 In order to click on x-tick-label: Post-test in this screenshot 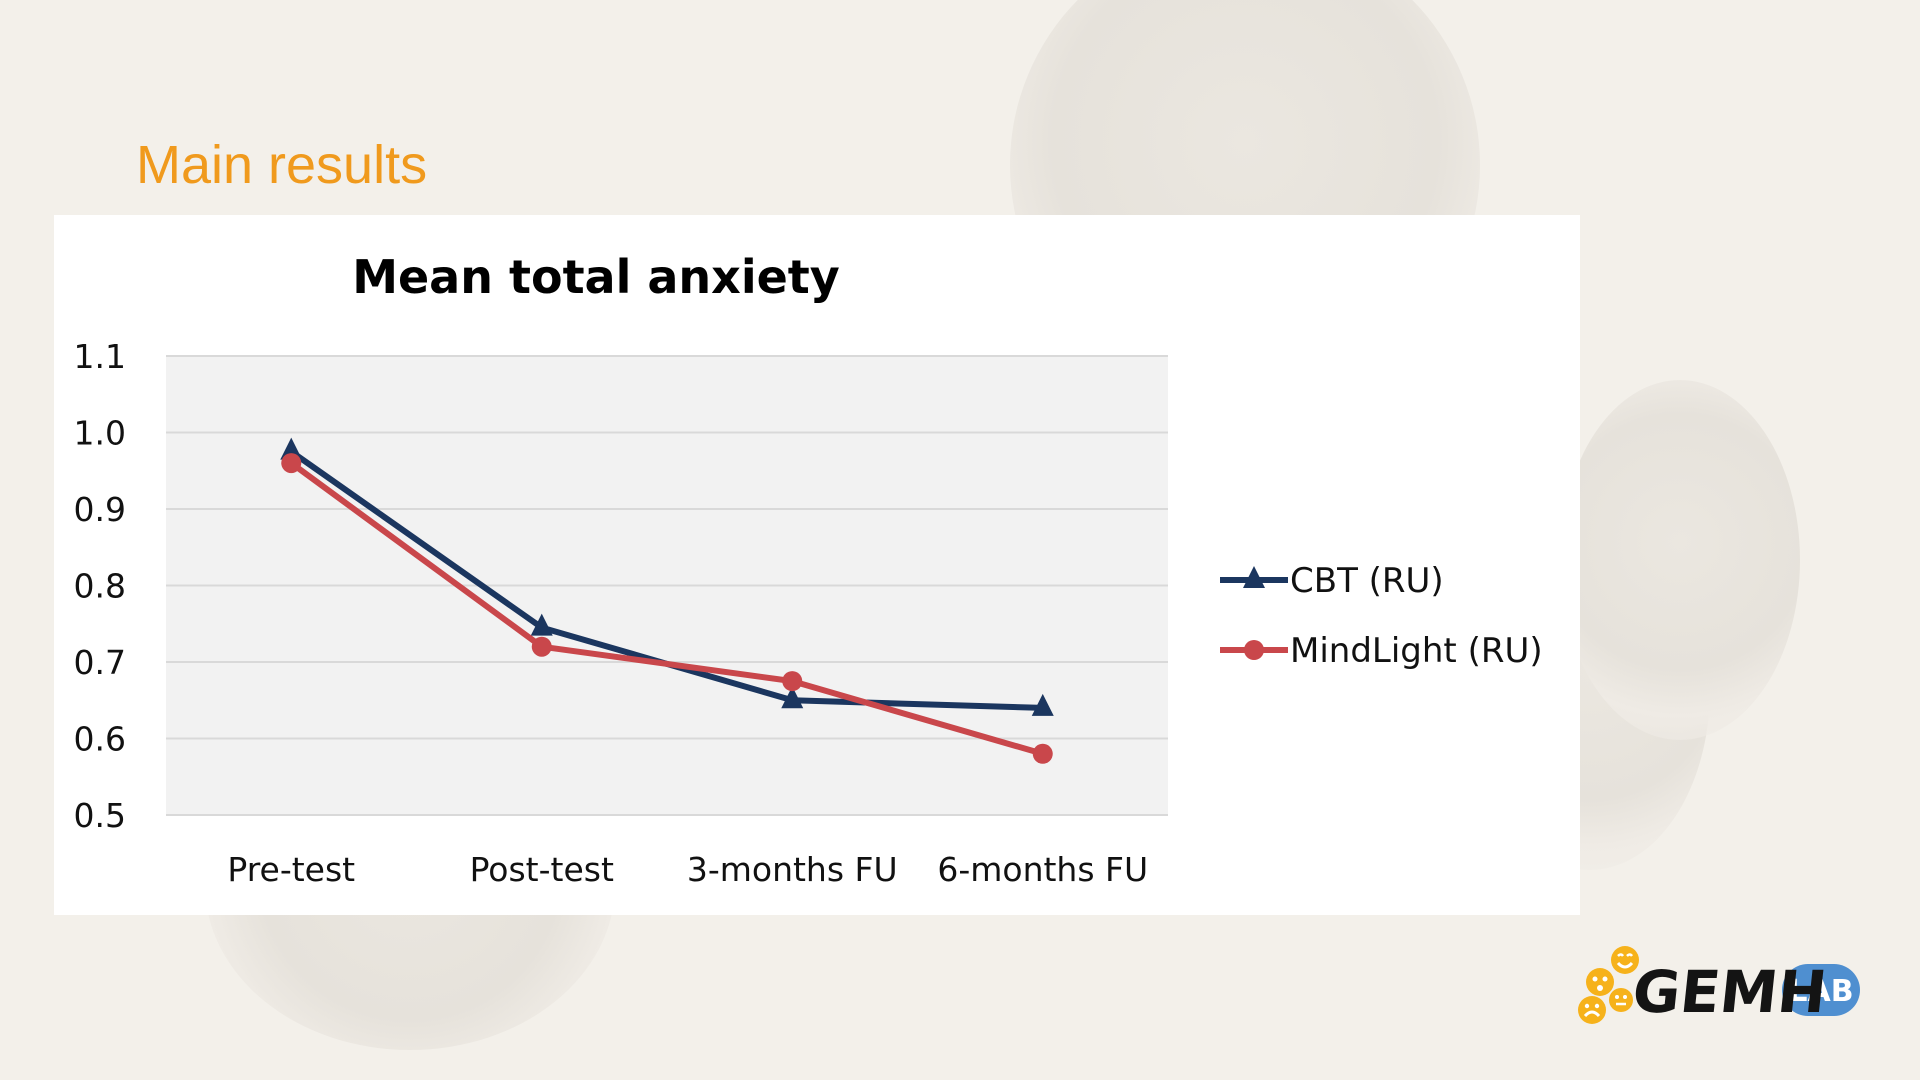, I will do `click(542, 869)`.